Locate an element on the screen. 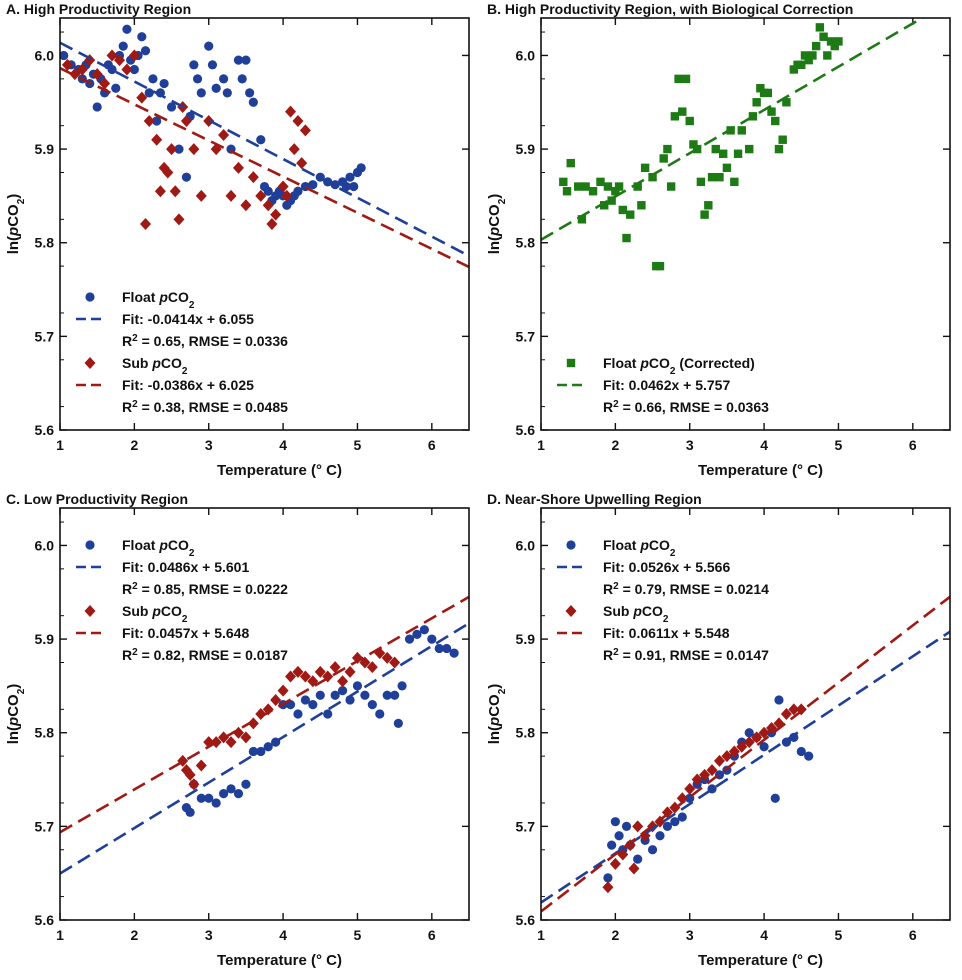 This screenshot has width=962, height=980. y-tick-label: 5.7 is located at coordinates (45, 826).